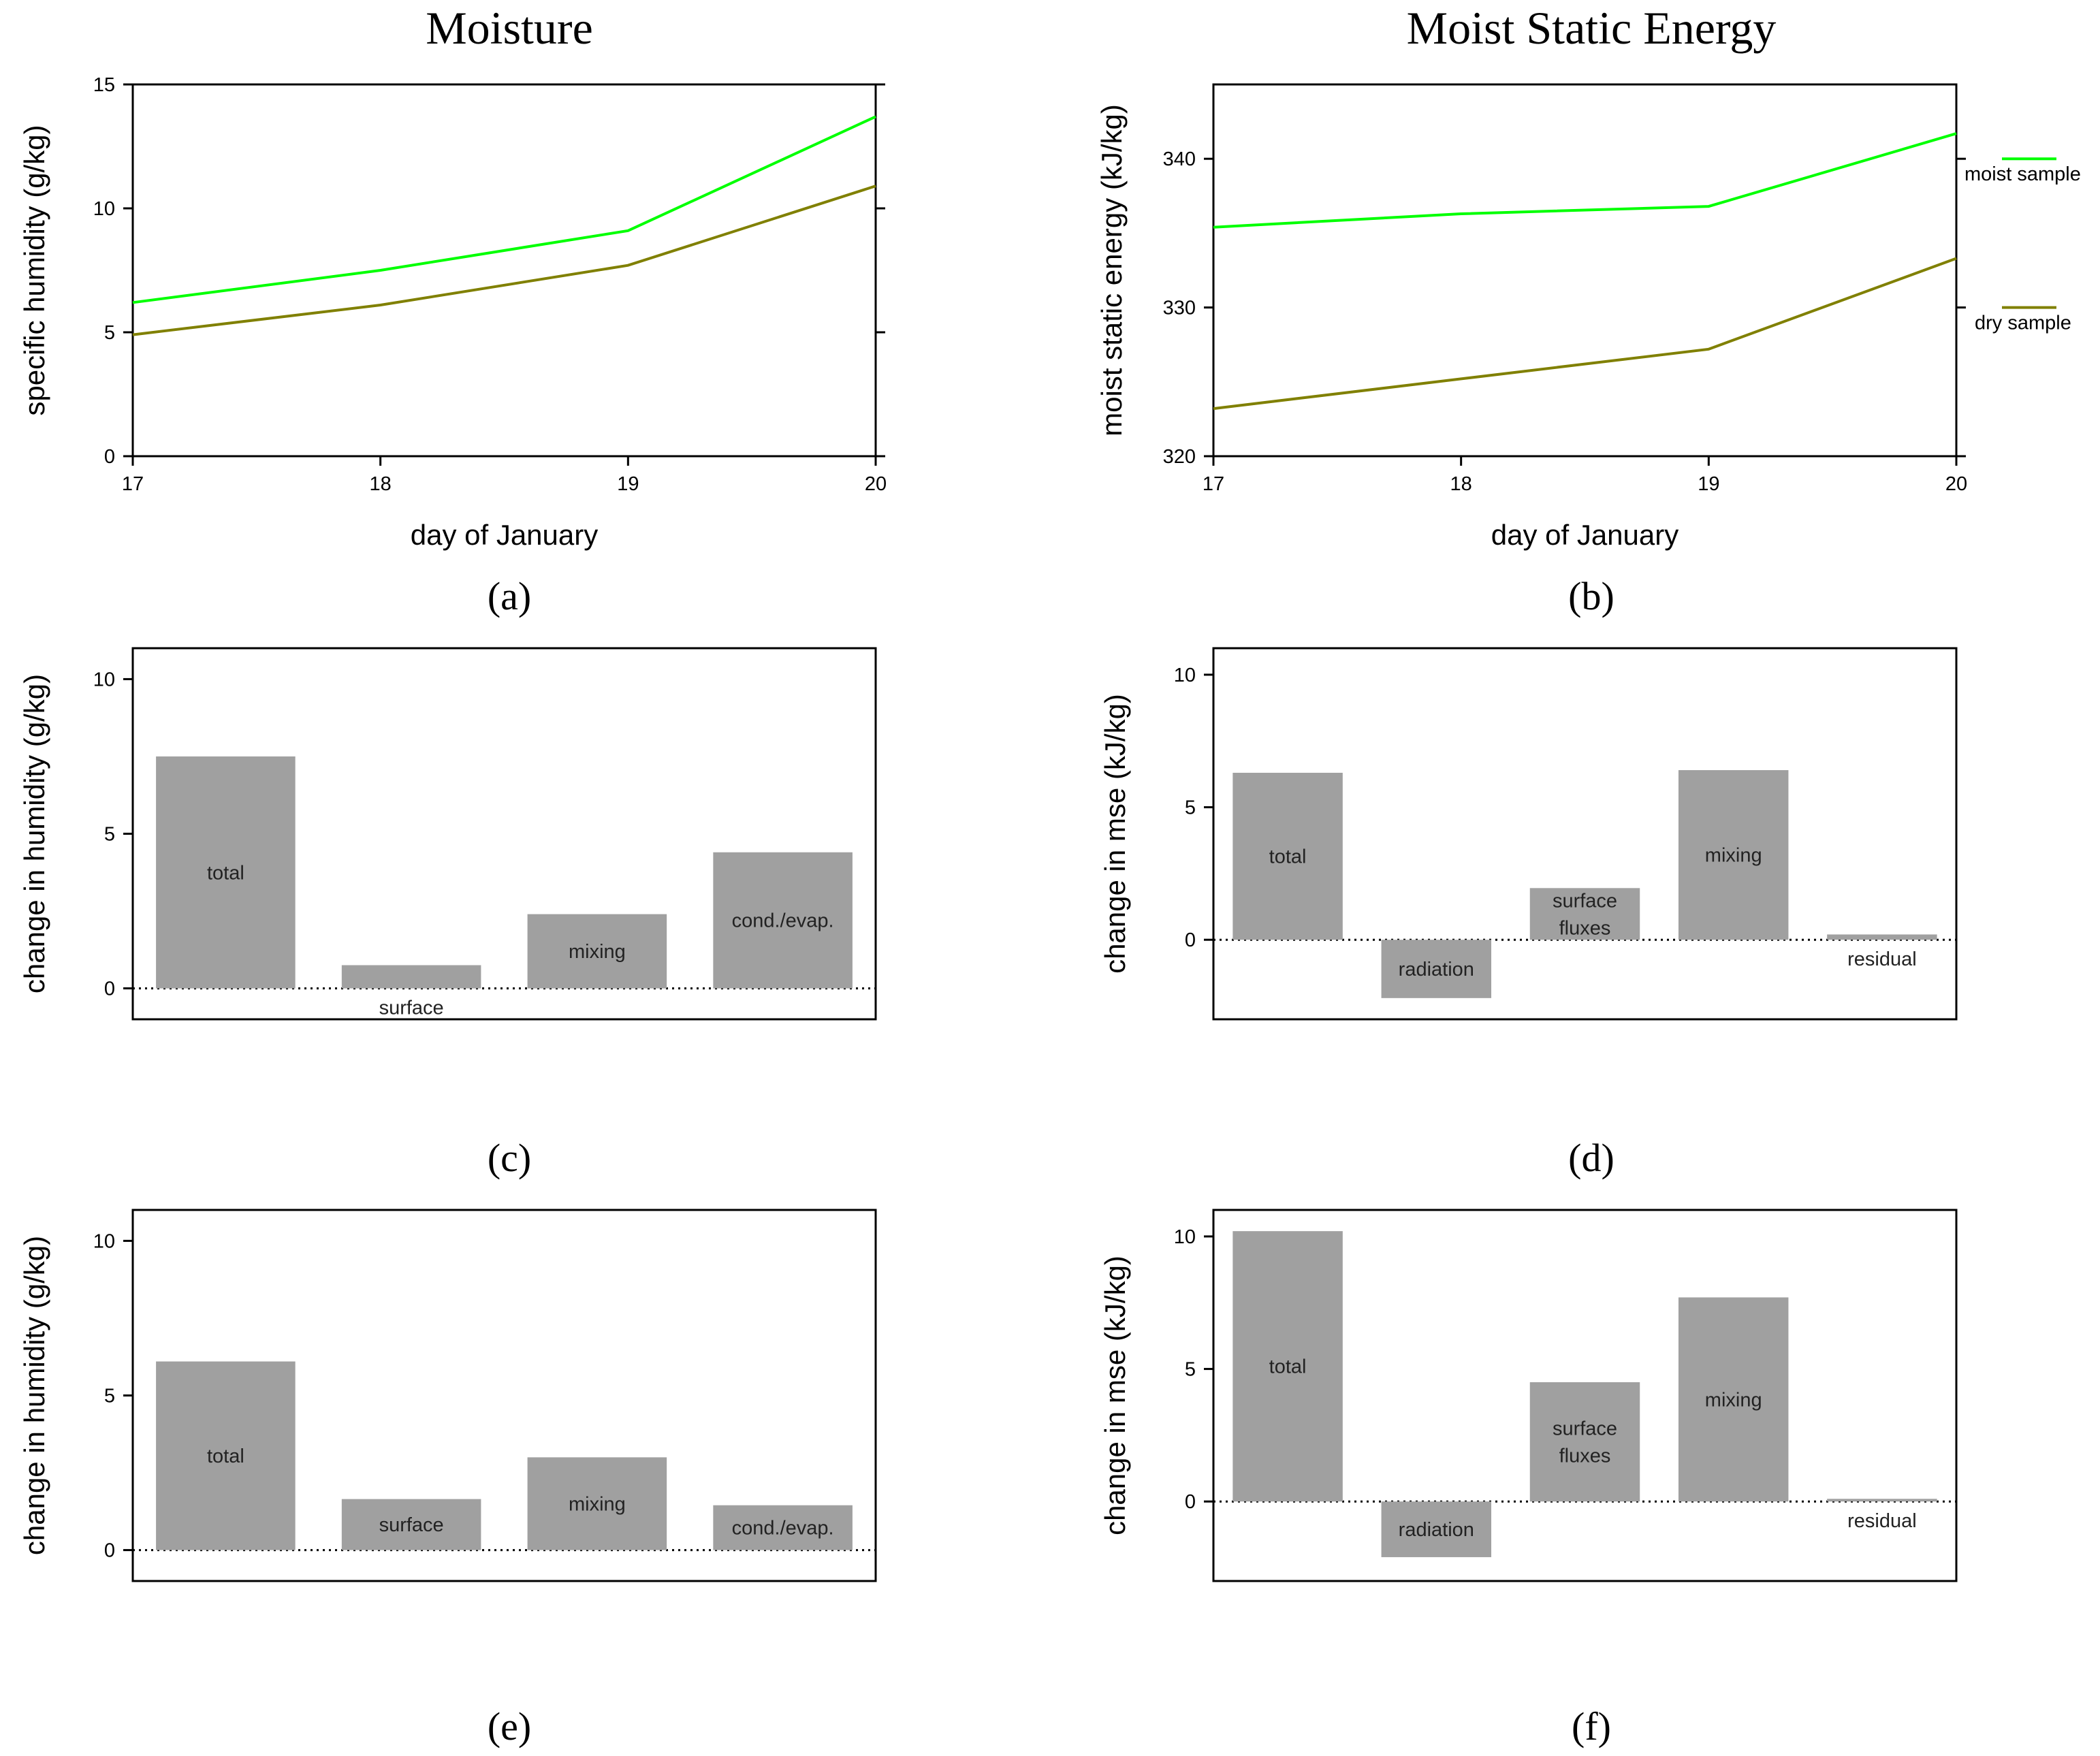 This screenshot has height=1756, width=2100. What do you see at coordinates (510, 596) in the screenshot?
I see `panel-tag-a: (a)` at bounding box center [510, 596].